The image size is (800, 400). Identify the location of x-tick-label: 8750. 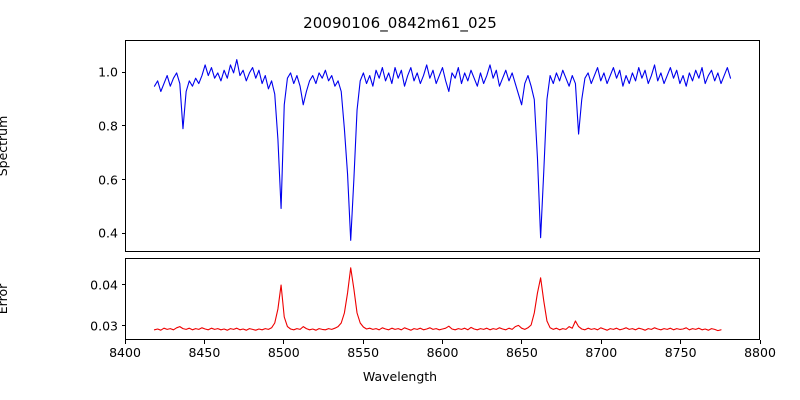
(680, 352).